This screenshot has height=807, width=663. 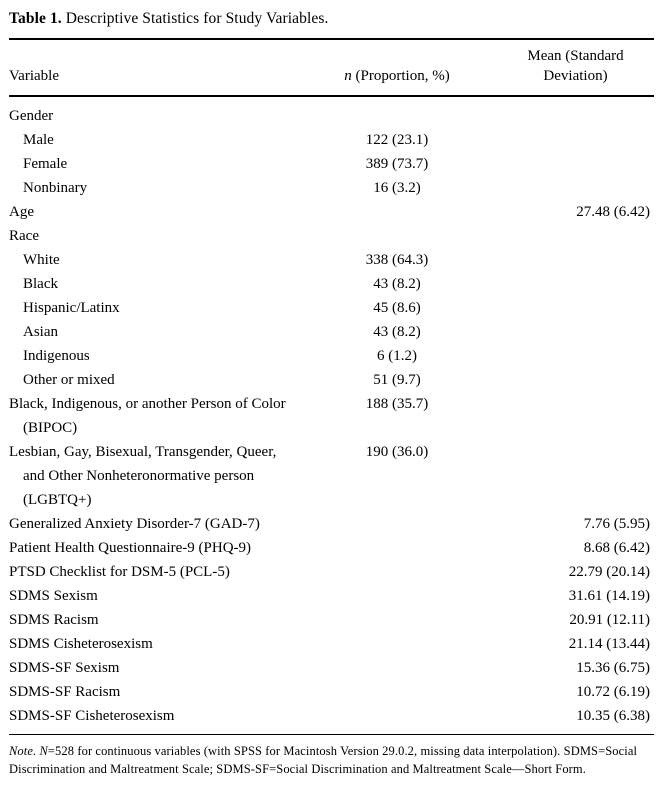 I want to click on variable-cell: Gender, so click(x=31, y=115).